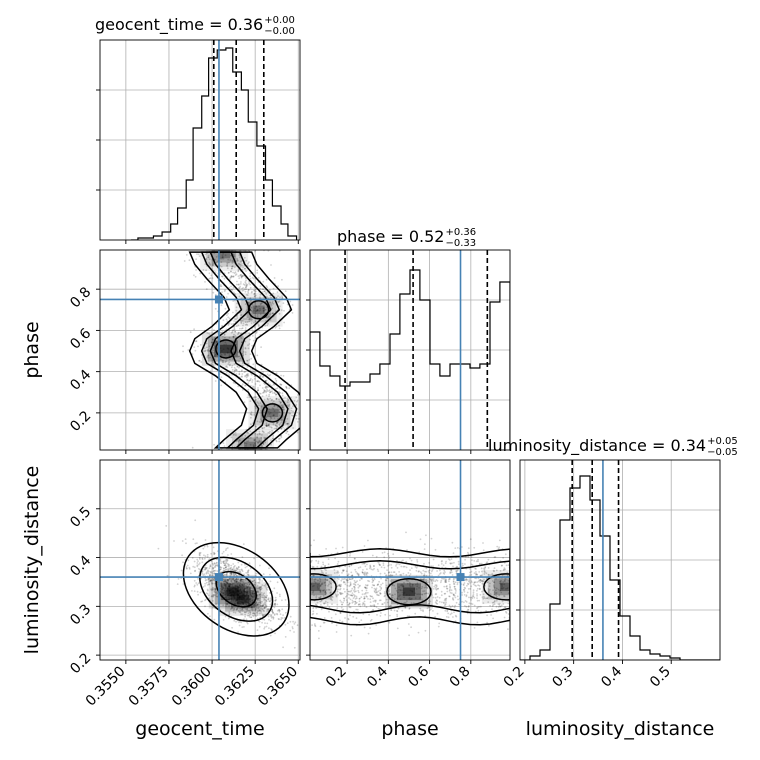  Describe the element at coordinates (336, 677) in the screenshot. I see `xtick-label-phase: 0.2` at that location.